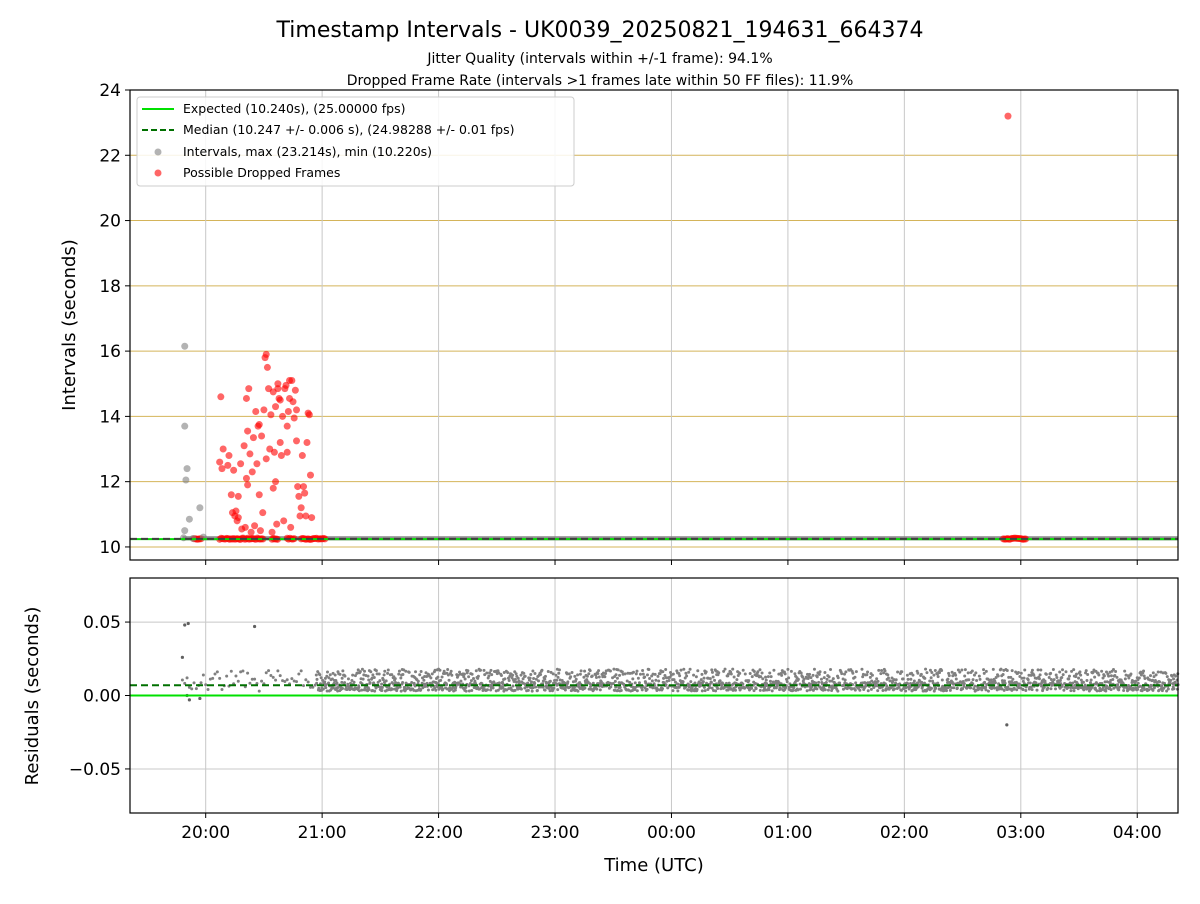 Image resolution: width=1200 pixels, height=904 pixels. I want to click on top-y-tick-label: 24, so click(110, 91).